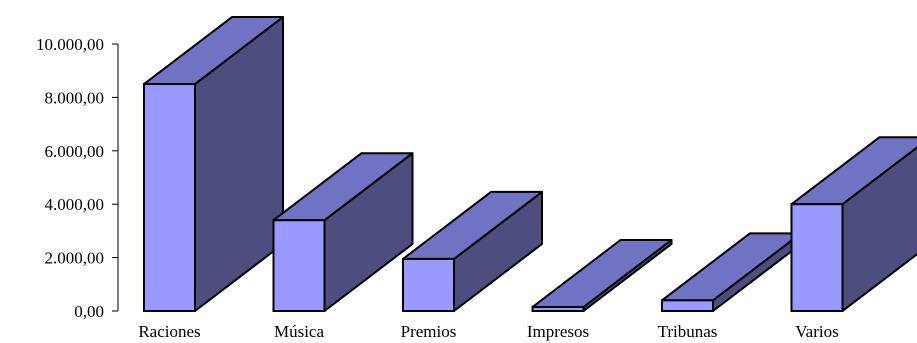  I want to click on bar-varios, so click(853, 224).